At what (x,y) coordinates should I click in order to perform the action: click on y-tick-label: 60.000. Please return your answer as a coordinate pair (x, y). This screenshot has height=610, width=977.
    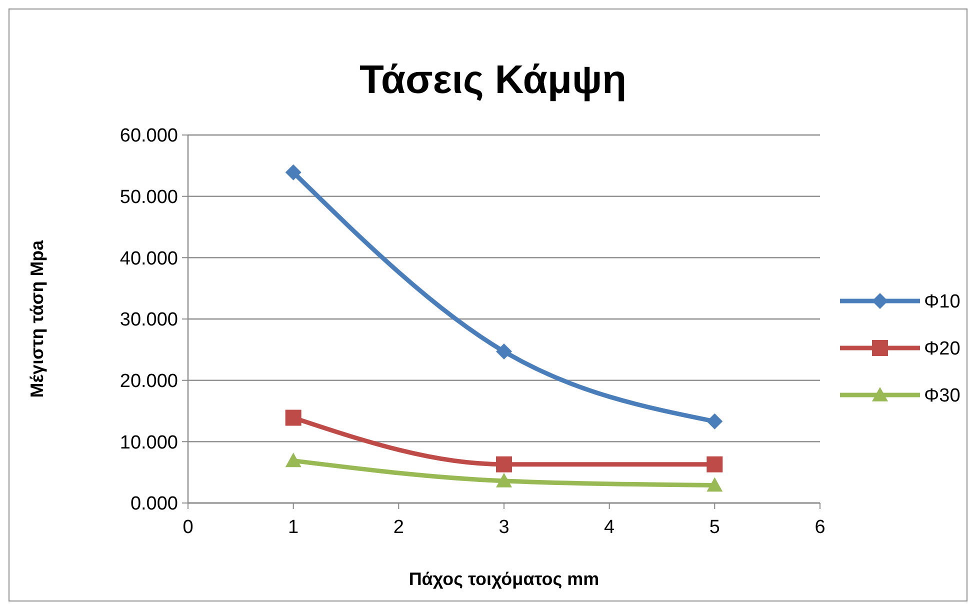
    Looking at the image, I should click on (149, 136).